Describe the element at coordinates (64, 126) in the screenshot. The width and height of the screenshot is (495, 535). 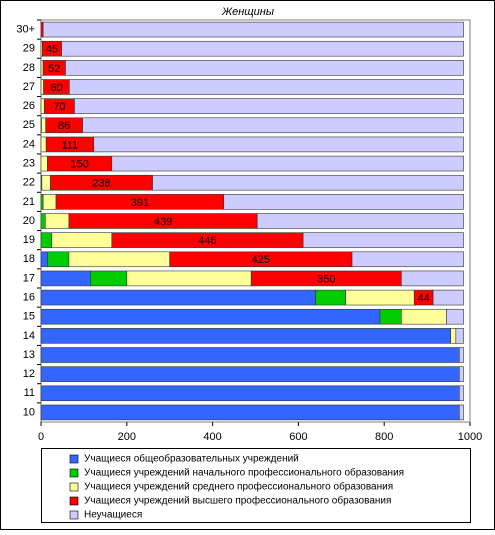
I see `data-label: 86` at that location.